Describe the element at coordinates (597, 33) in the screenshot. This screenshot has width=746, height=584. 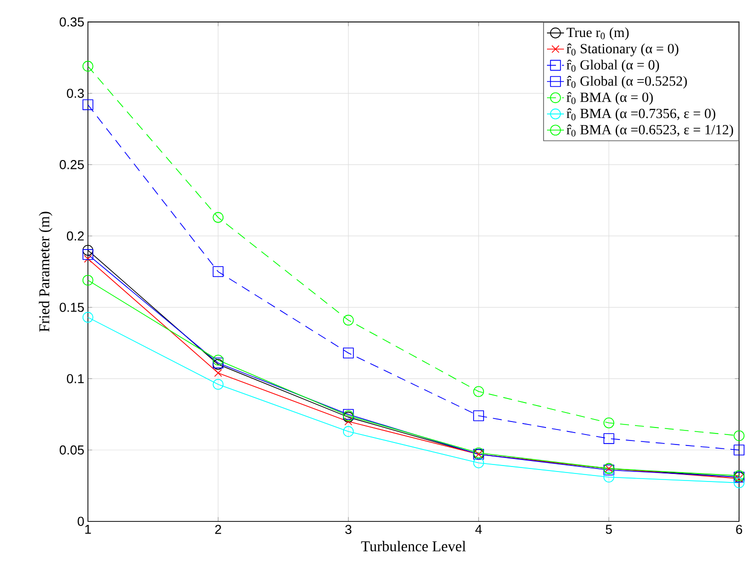
I see `legend-label: True r$_{0}$ (m)` at that location.